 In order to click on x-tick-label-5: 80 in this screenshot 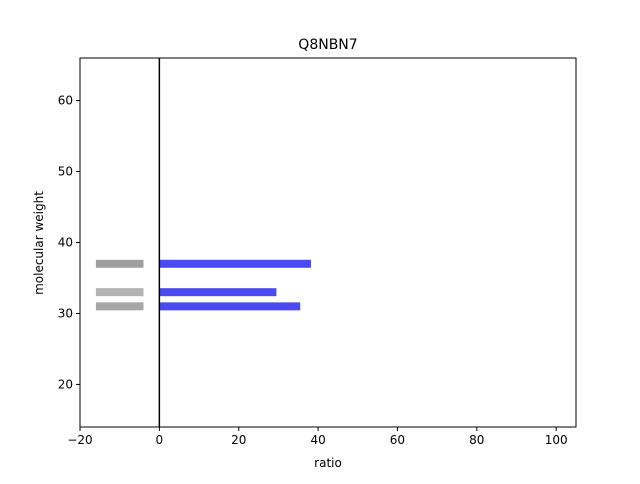, I will do `click(476, 440)`.